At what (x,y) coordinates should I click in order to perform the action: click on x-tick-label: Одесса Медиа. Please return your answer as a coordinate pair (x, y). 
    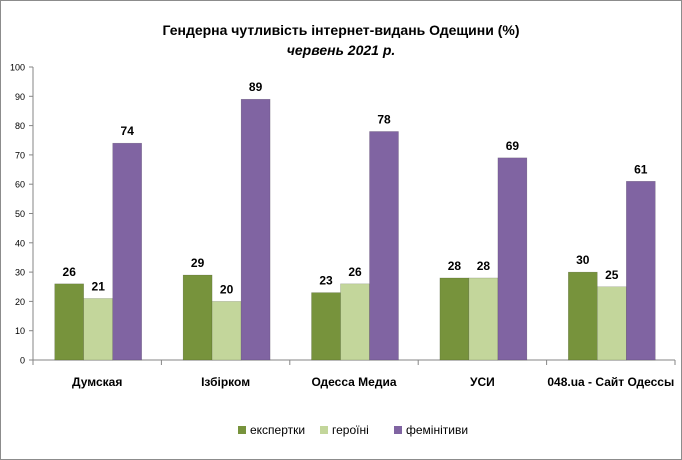
    Looking at the image, I should click on (353, 382).